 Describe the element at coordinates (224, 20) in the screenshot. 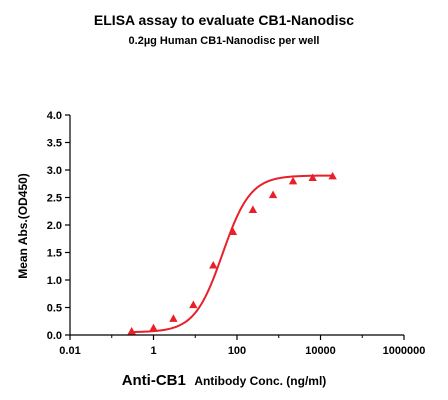

I see `chart-title: ELISA assay to evaluate CB1-Nanodisc` at that location.